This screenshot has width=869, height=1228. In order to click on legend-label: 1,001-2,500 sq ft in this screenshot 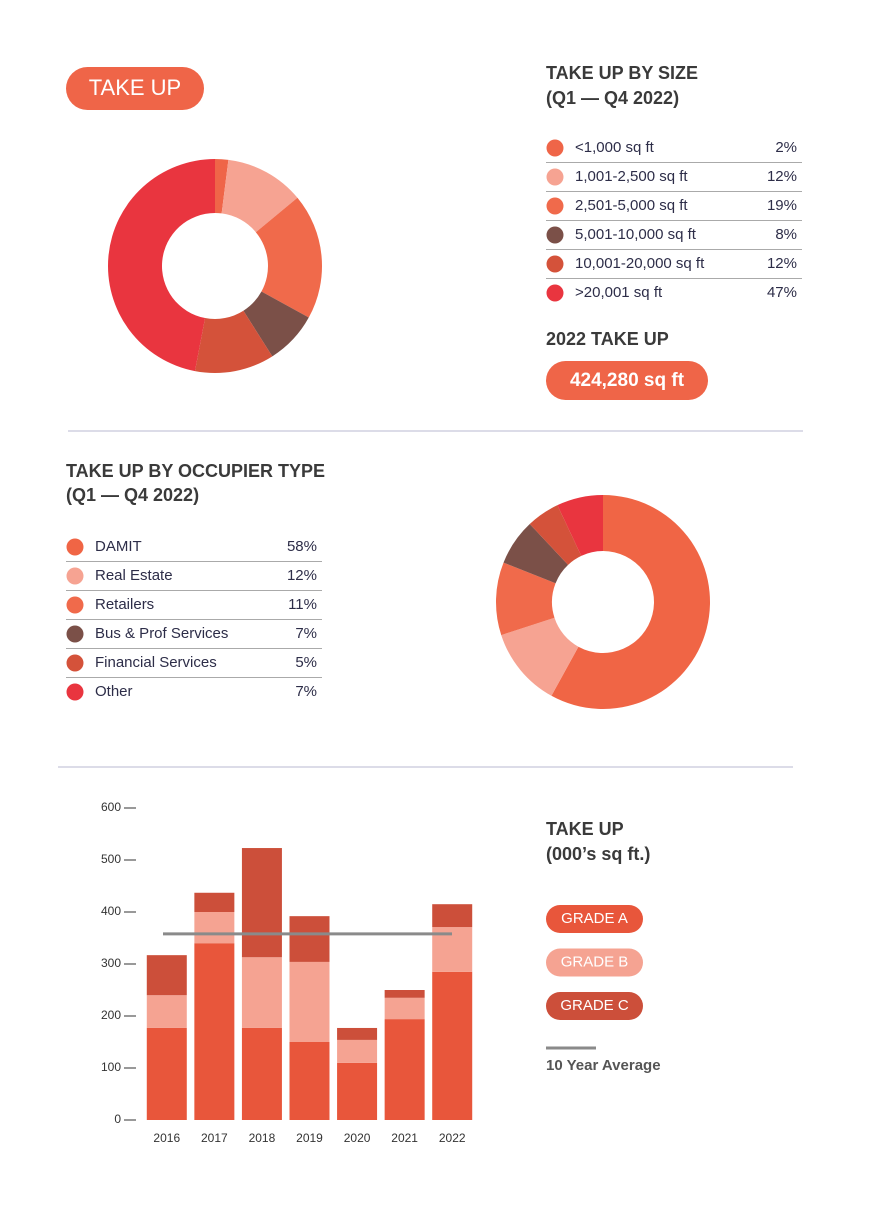, I will do `click(631, 176)`.